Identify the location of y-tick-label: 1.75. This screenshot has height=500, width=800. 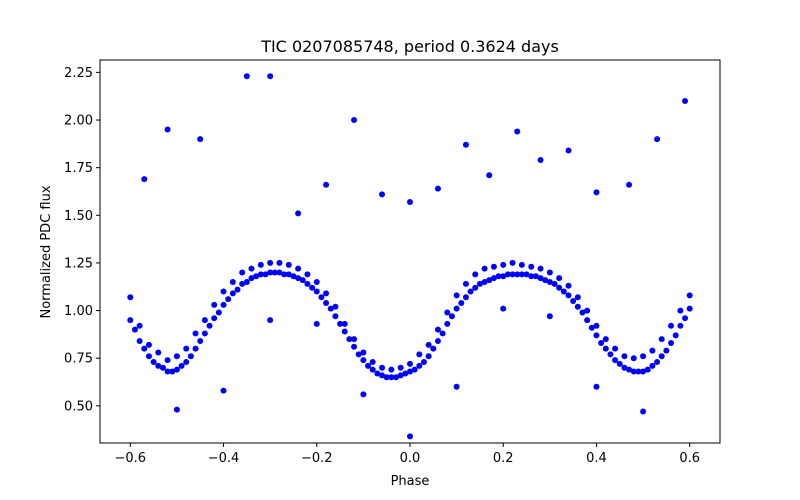
(78, 168).